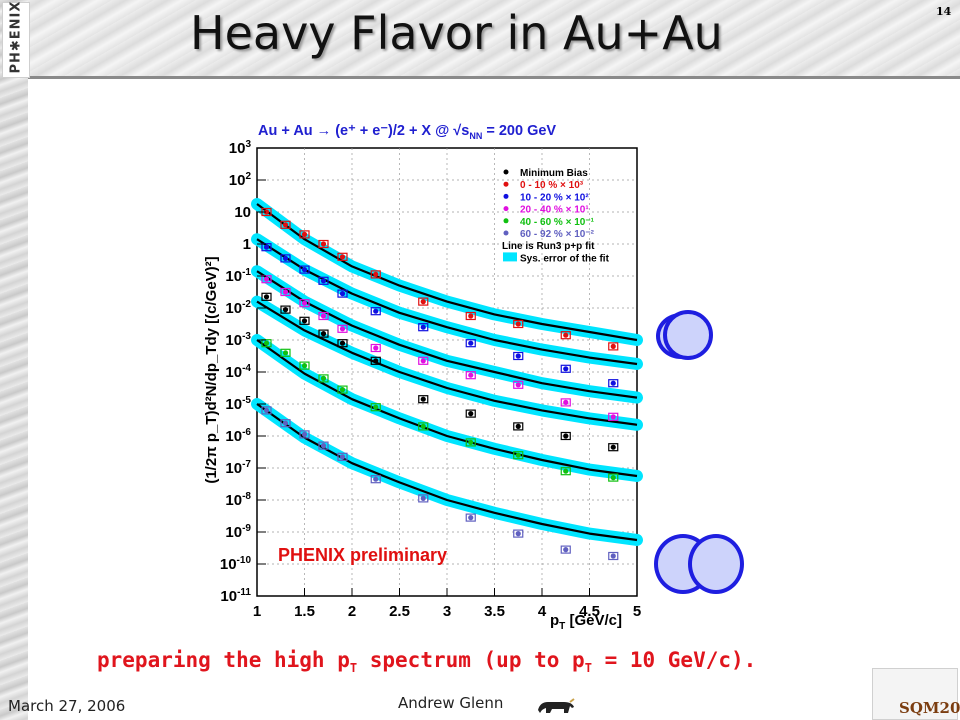 The image size is (960, 720). Describe the element at coordinates (552, 185) in the screenshot. I see `legend-entry: 0 - 10 % × 10³` at that location.